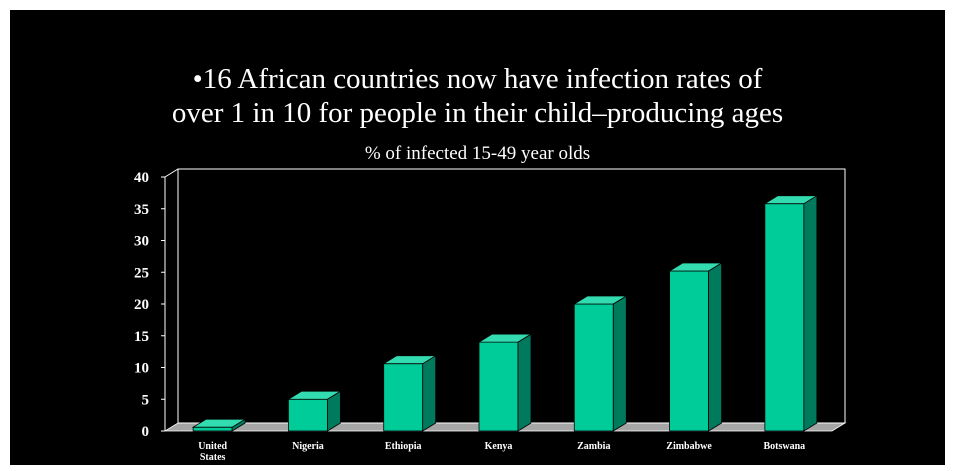 The image size is (955, 471). What do you see at coordinates (308, 446) in the screenshot?
I see `x-tick-label: Nigeria` at bounding box center [308, 446].